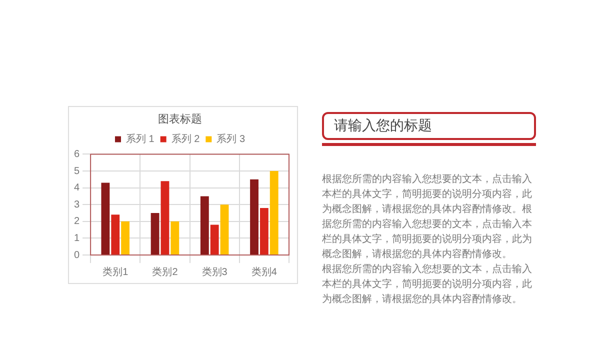  I want to click on text: 请输入您的标题, so click(429, 126).